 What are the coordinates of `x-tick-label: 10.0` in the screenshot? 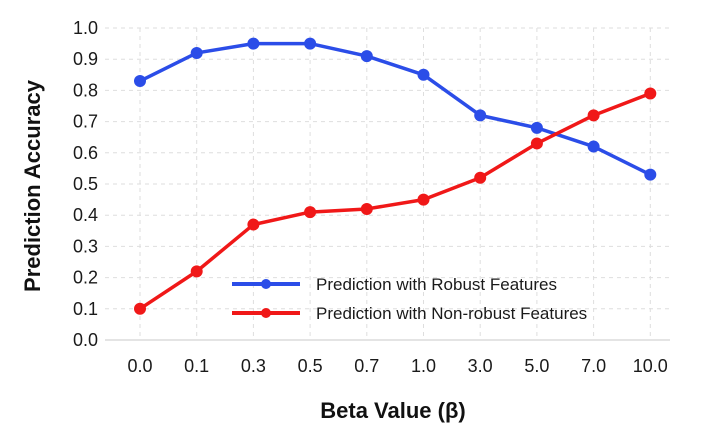 It's located at (650, 366).